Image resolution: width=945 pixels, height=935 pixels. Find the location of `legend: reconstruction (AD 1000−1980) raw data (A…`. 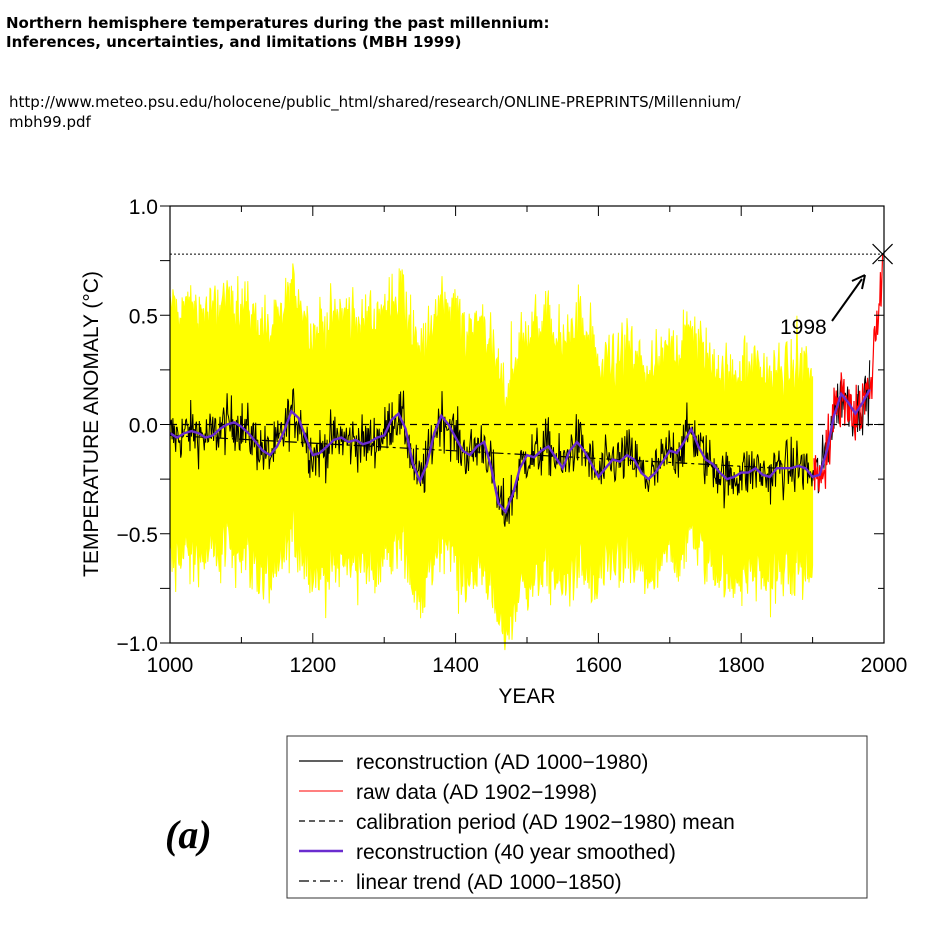

legend: reconstruction (AD 1000−1980) raw data (A… is located at coordinates (517, 822).